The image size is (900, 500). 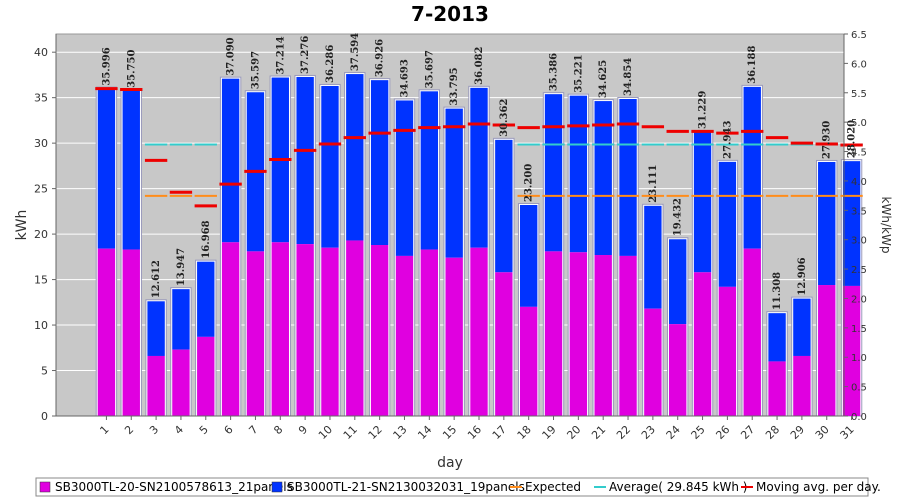 I want to click on data-label: 23.111, so click(x=653, y=184).